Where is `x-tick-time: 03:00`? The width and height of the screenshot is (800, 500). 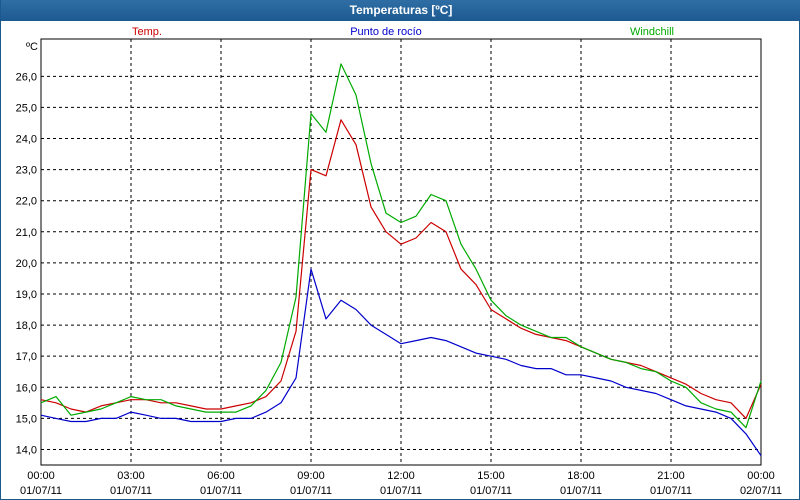 x-tick-time: 03:00 is located at coordinates (131, 476).